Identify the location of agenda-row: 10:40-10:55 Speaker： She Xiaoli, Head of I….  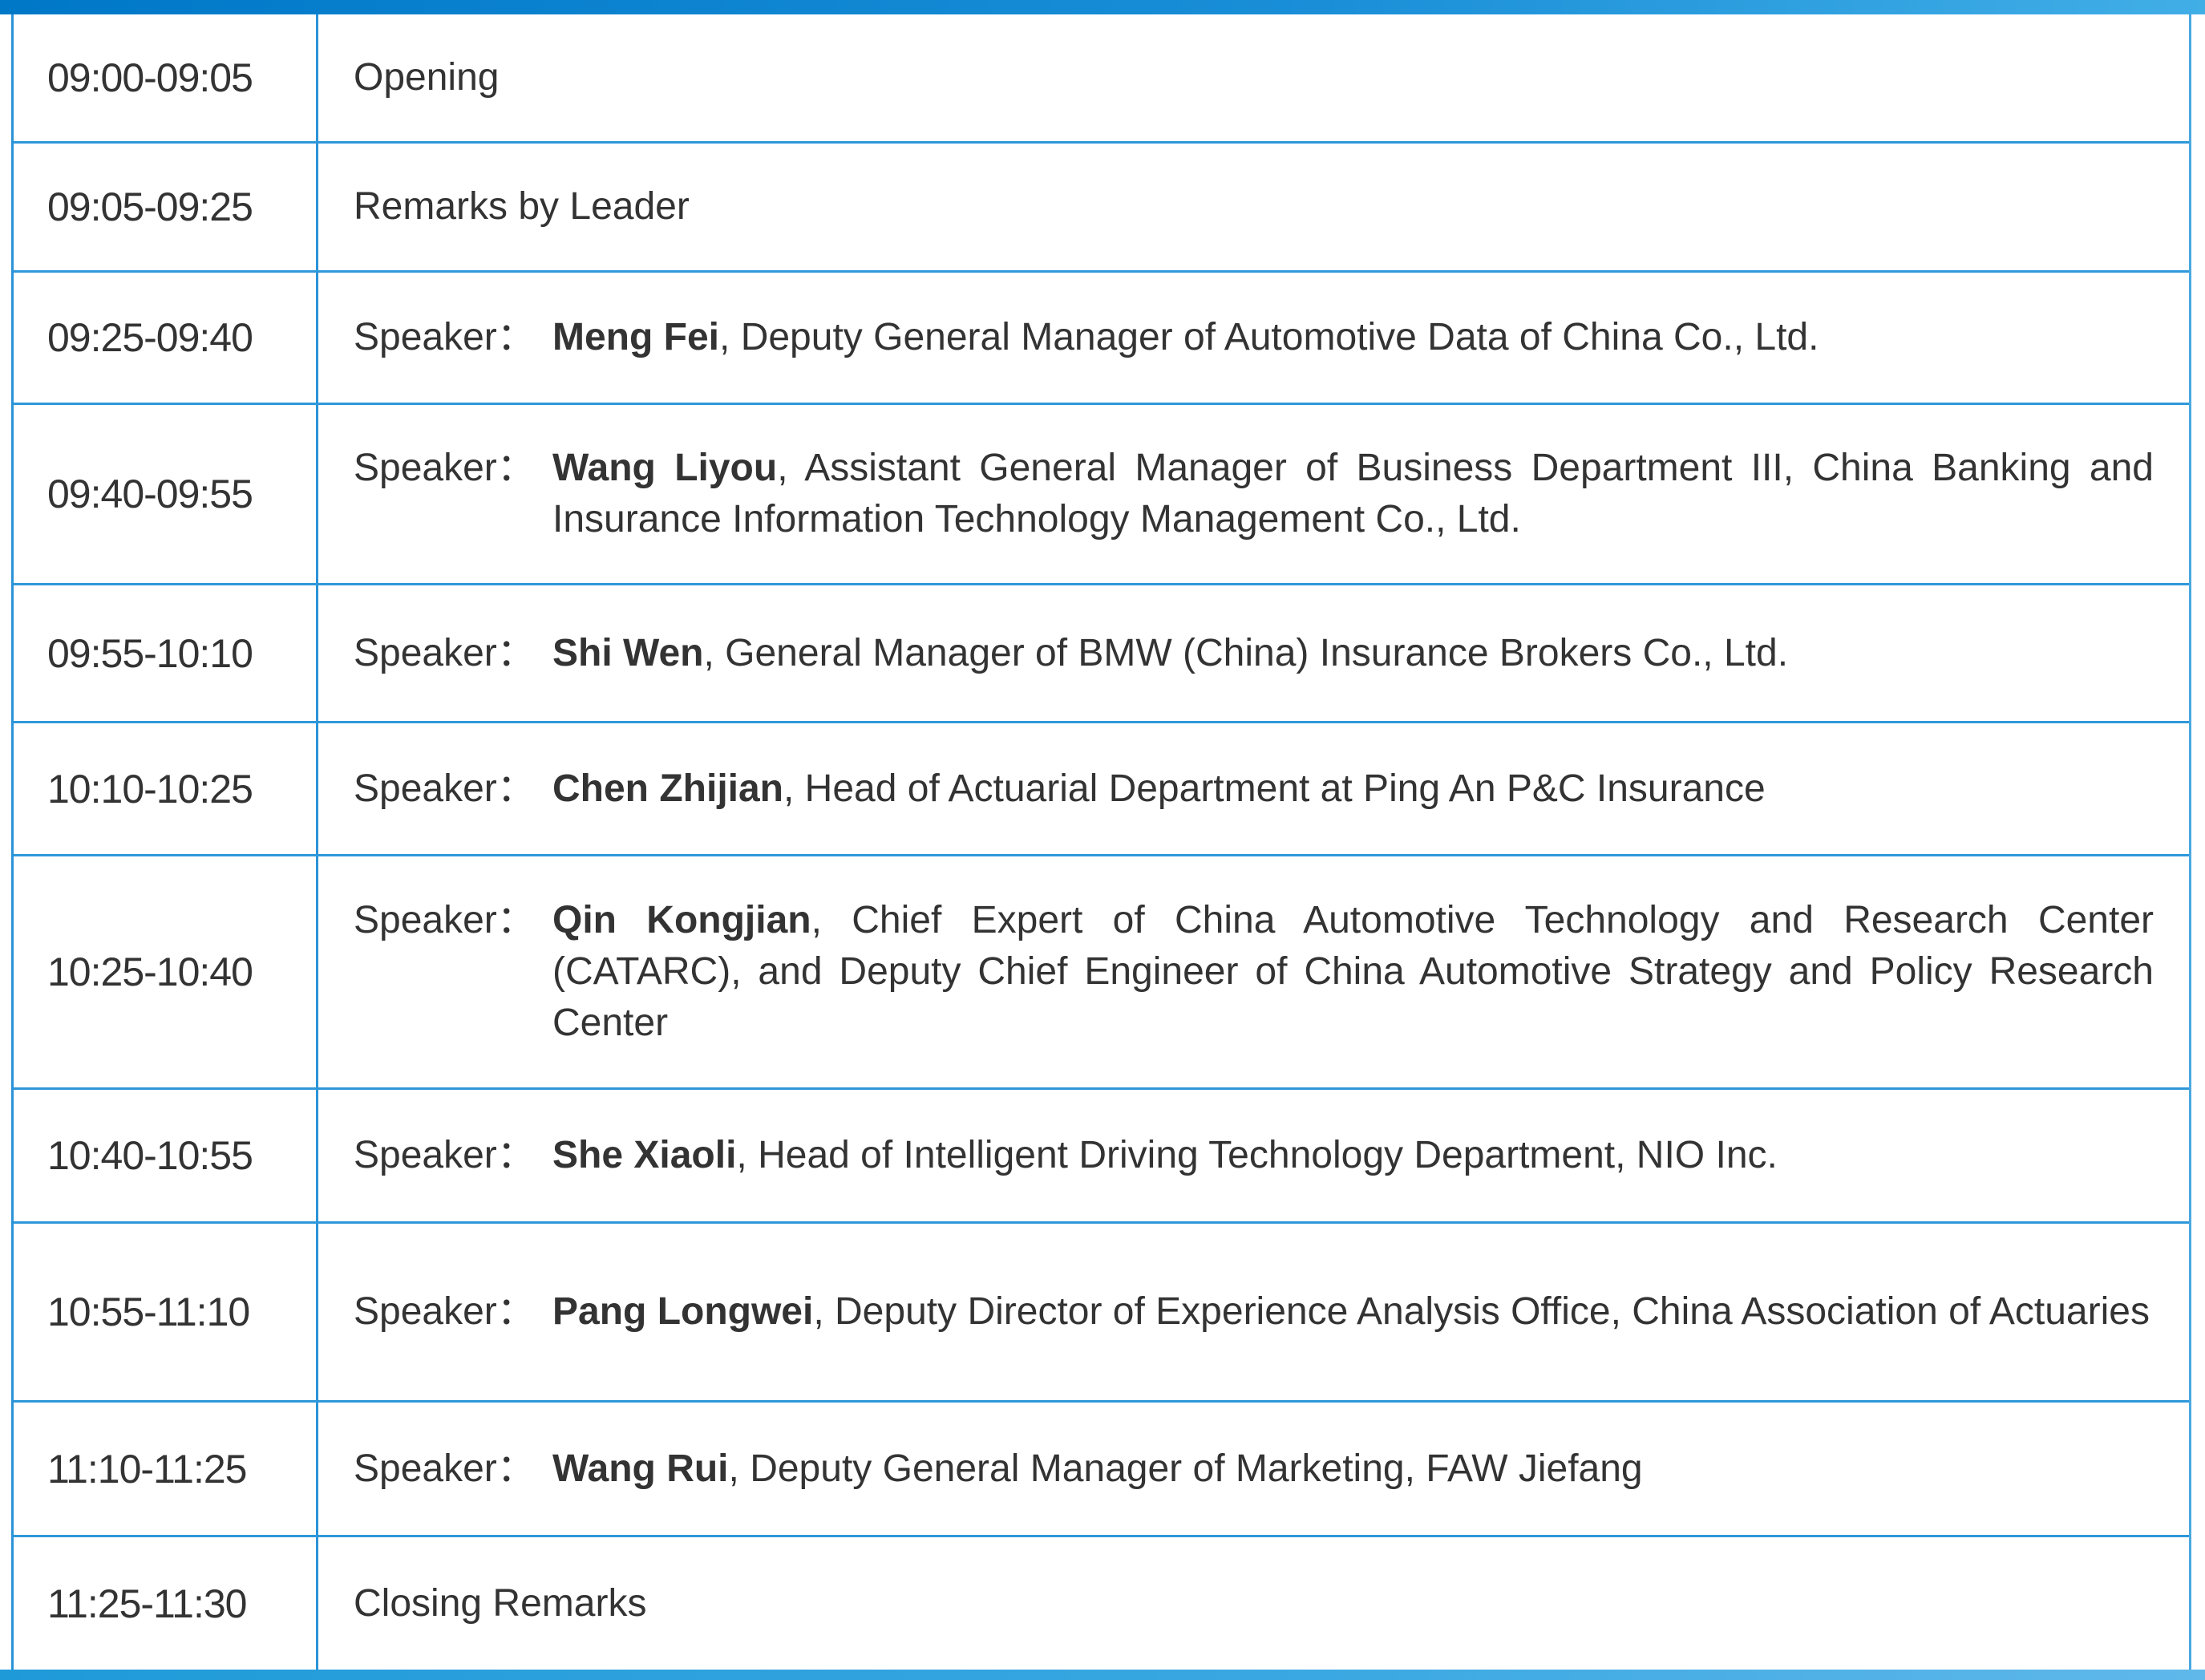
(1101, 1157).